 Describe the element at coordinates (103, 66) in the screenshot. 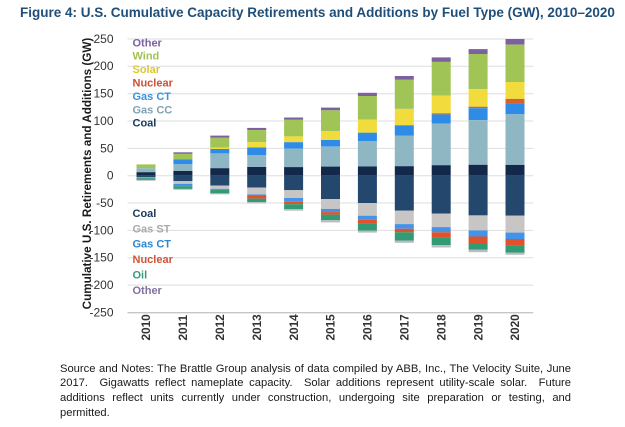

I see `svg-text: 200` at that location.